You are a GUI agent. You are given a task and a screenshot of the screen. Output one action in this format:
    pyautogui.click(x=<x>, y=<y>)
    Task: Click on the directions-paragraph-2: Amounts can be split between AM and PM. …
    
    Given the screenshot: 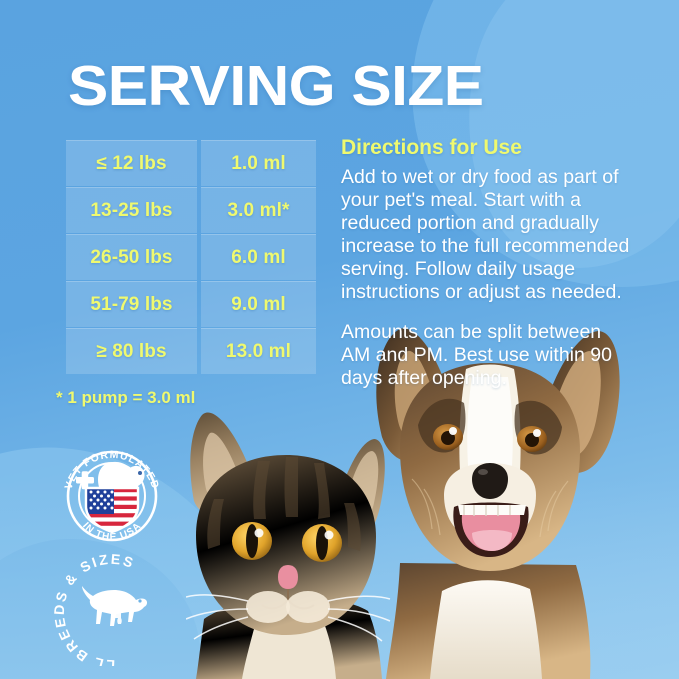 What is the action you would take?
    pyautogui.click(x=476, y=355)
    